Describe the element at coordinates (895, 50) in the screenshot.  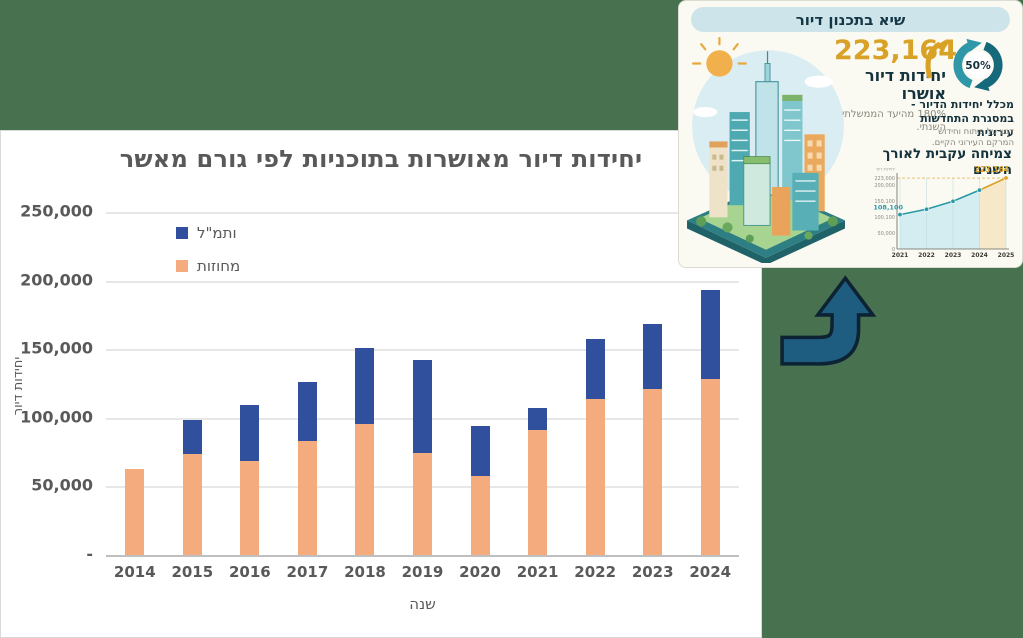
I see `approved-units-number: 223,164` at that location.